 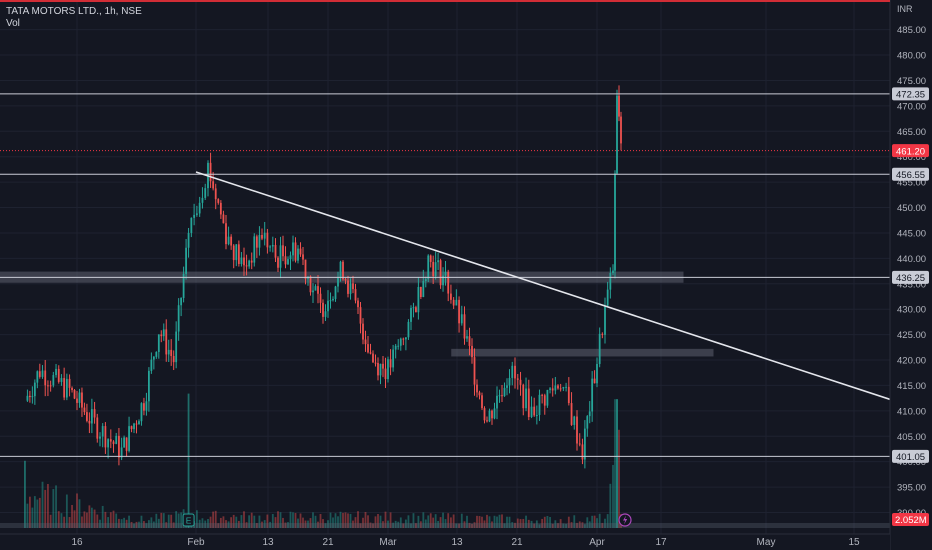 What do you see at coordinates (911, 437) in the screenshot?
I see `y-tick-label: 405.00` at bounding box center [911, 437].